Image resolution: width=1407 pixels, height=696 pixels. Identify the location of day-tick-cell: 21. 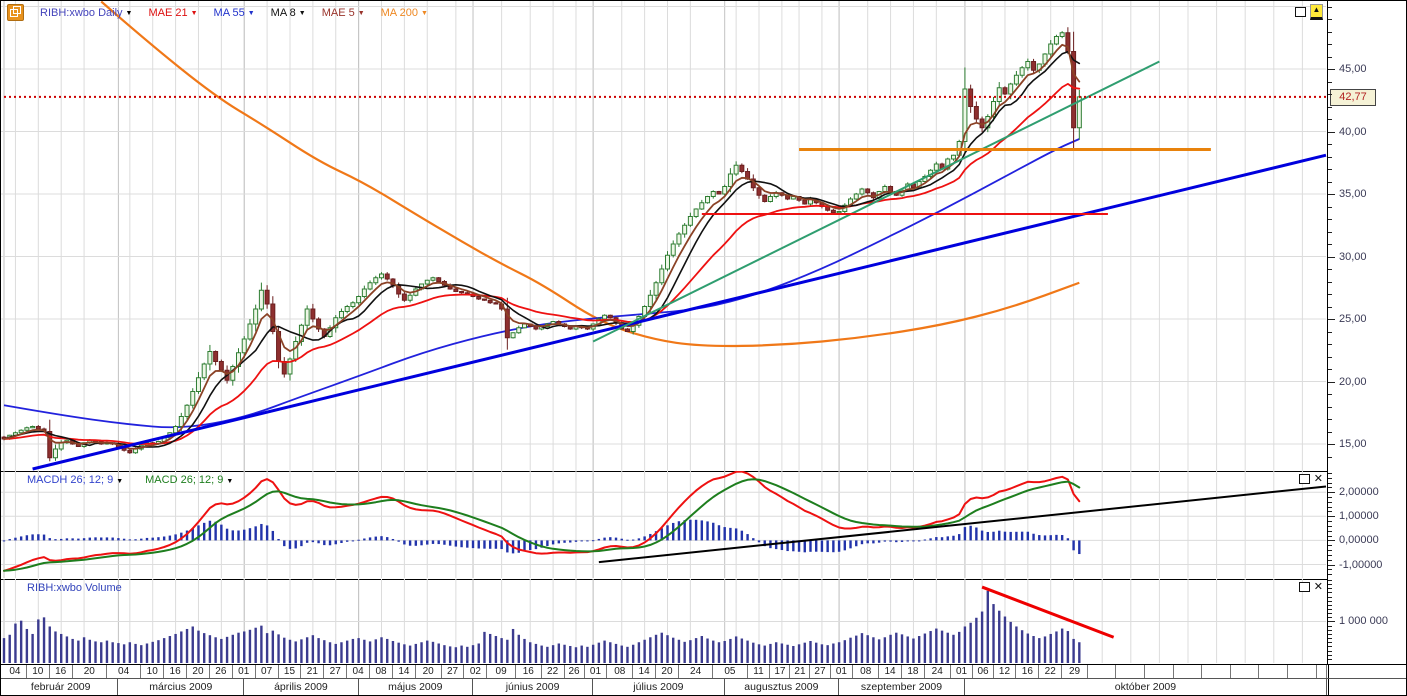
(313, 671).